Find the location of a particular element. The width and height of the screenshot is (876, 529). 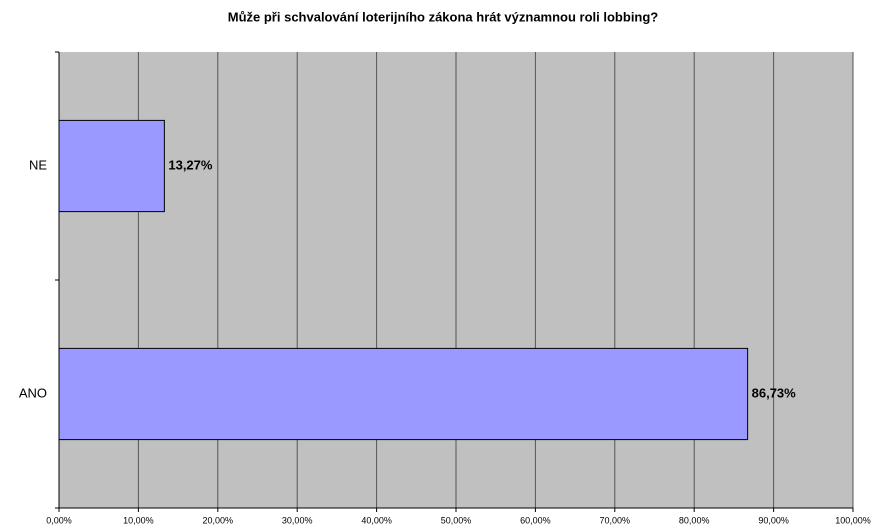

x-tick-label: 40,00% is located at coordinates (376, 520).